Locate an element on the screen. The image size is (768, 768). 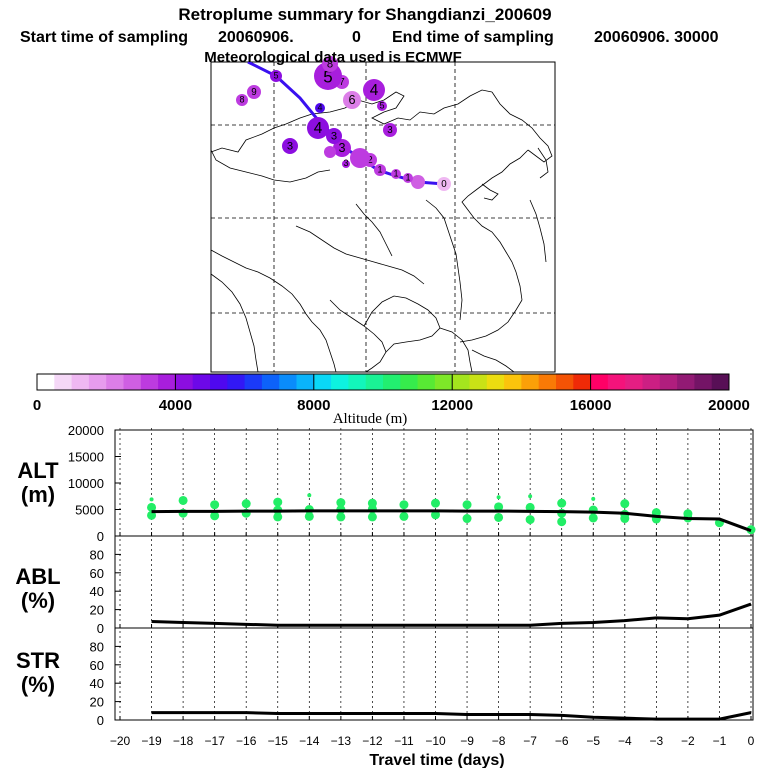
x-tick-label: −7 is located at coordinates (530, 741).